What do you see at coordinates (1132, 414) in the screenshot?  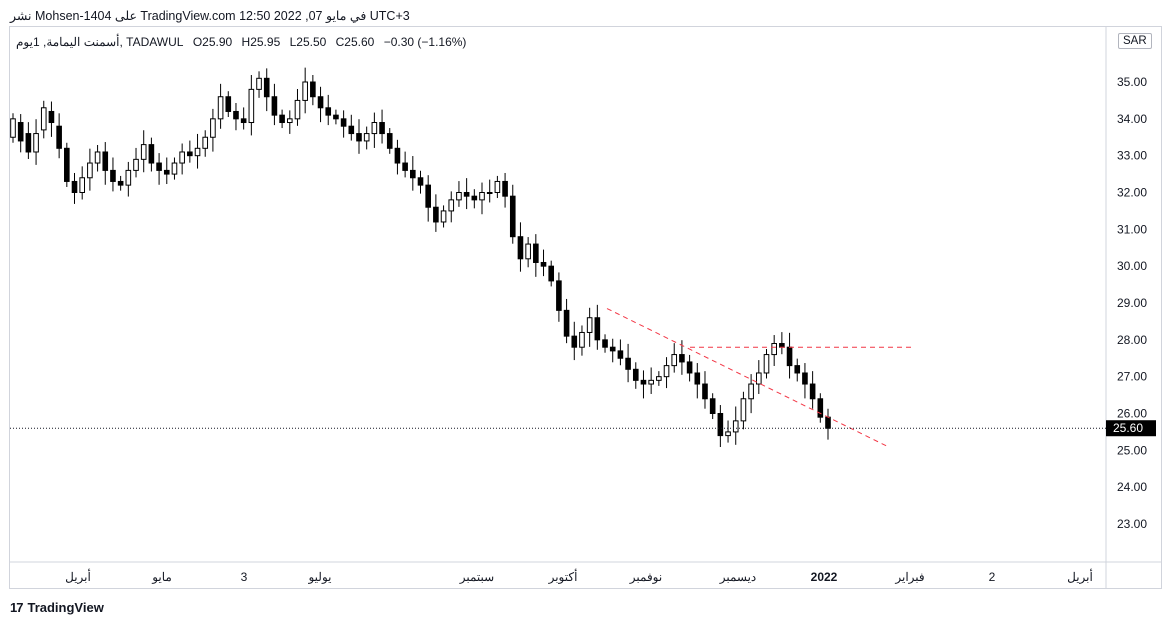 I see `y-tick-label: 26.00` at bounding box center [1132, 414].